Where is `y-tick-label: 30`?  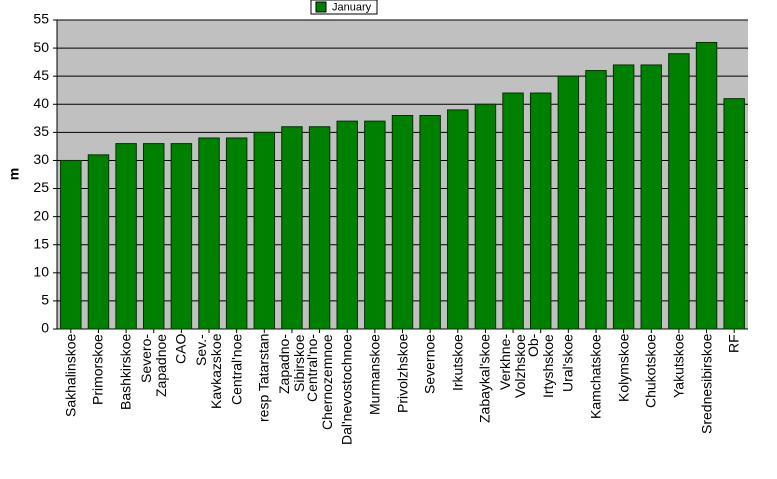
y-tick-label: 30 is located at coordinates (41, 159).